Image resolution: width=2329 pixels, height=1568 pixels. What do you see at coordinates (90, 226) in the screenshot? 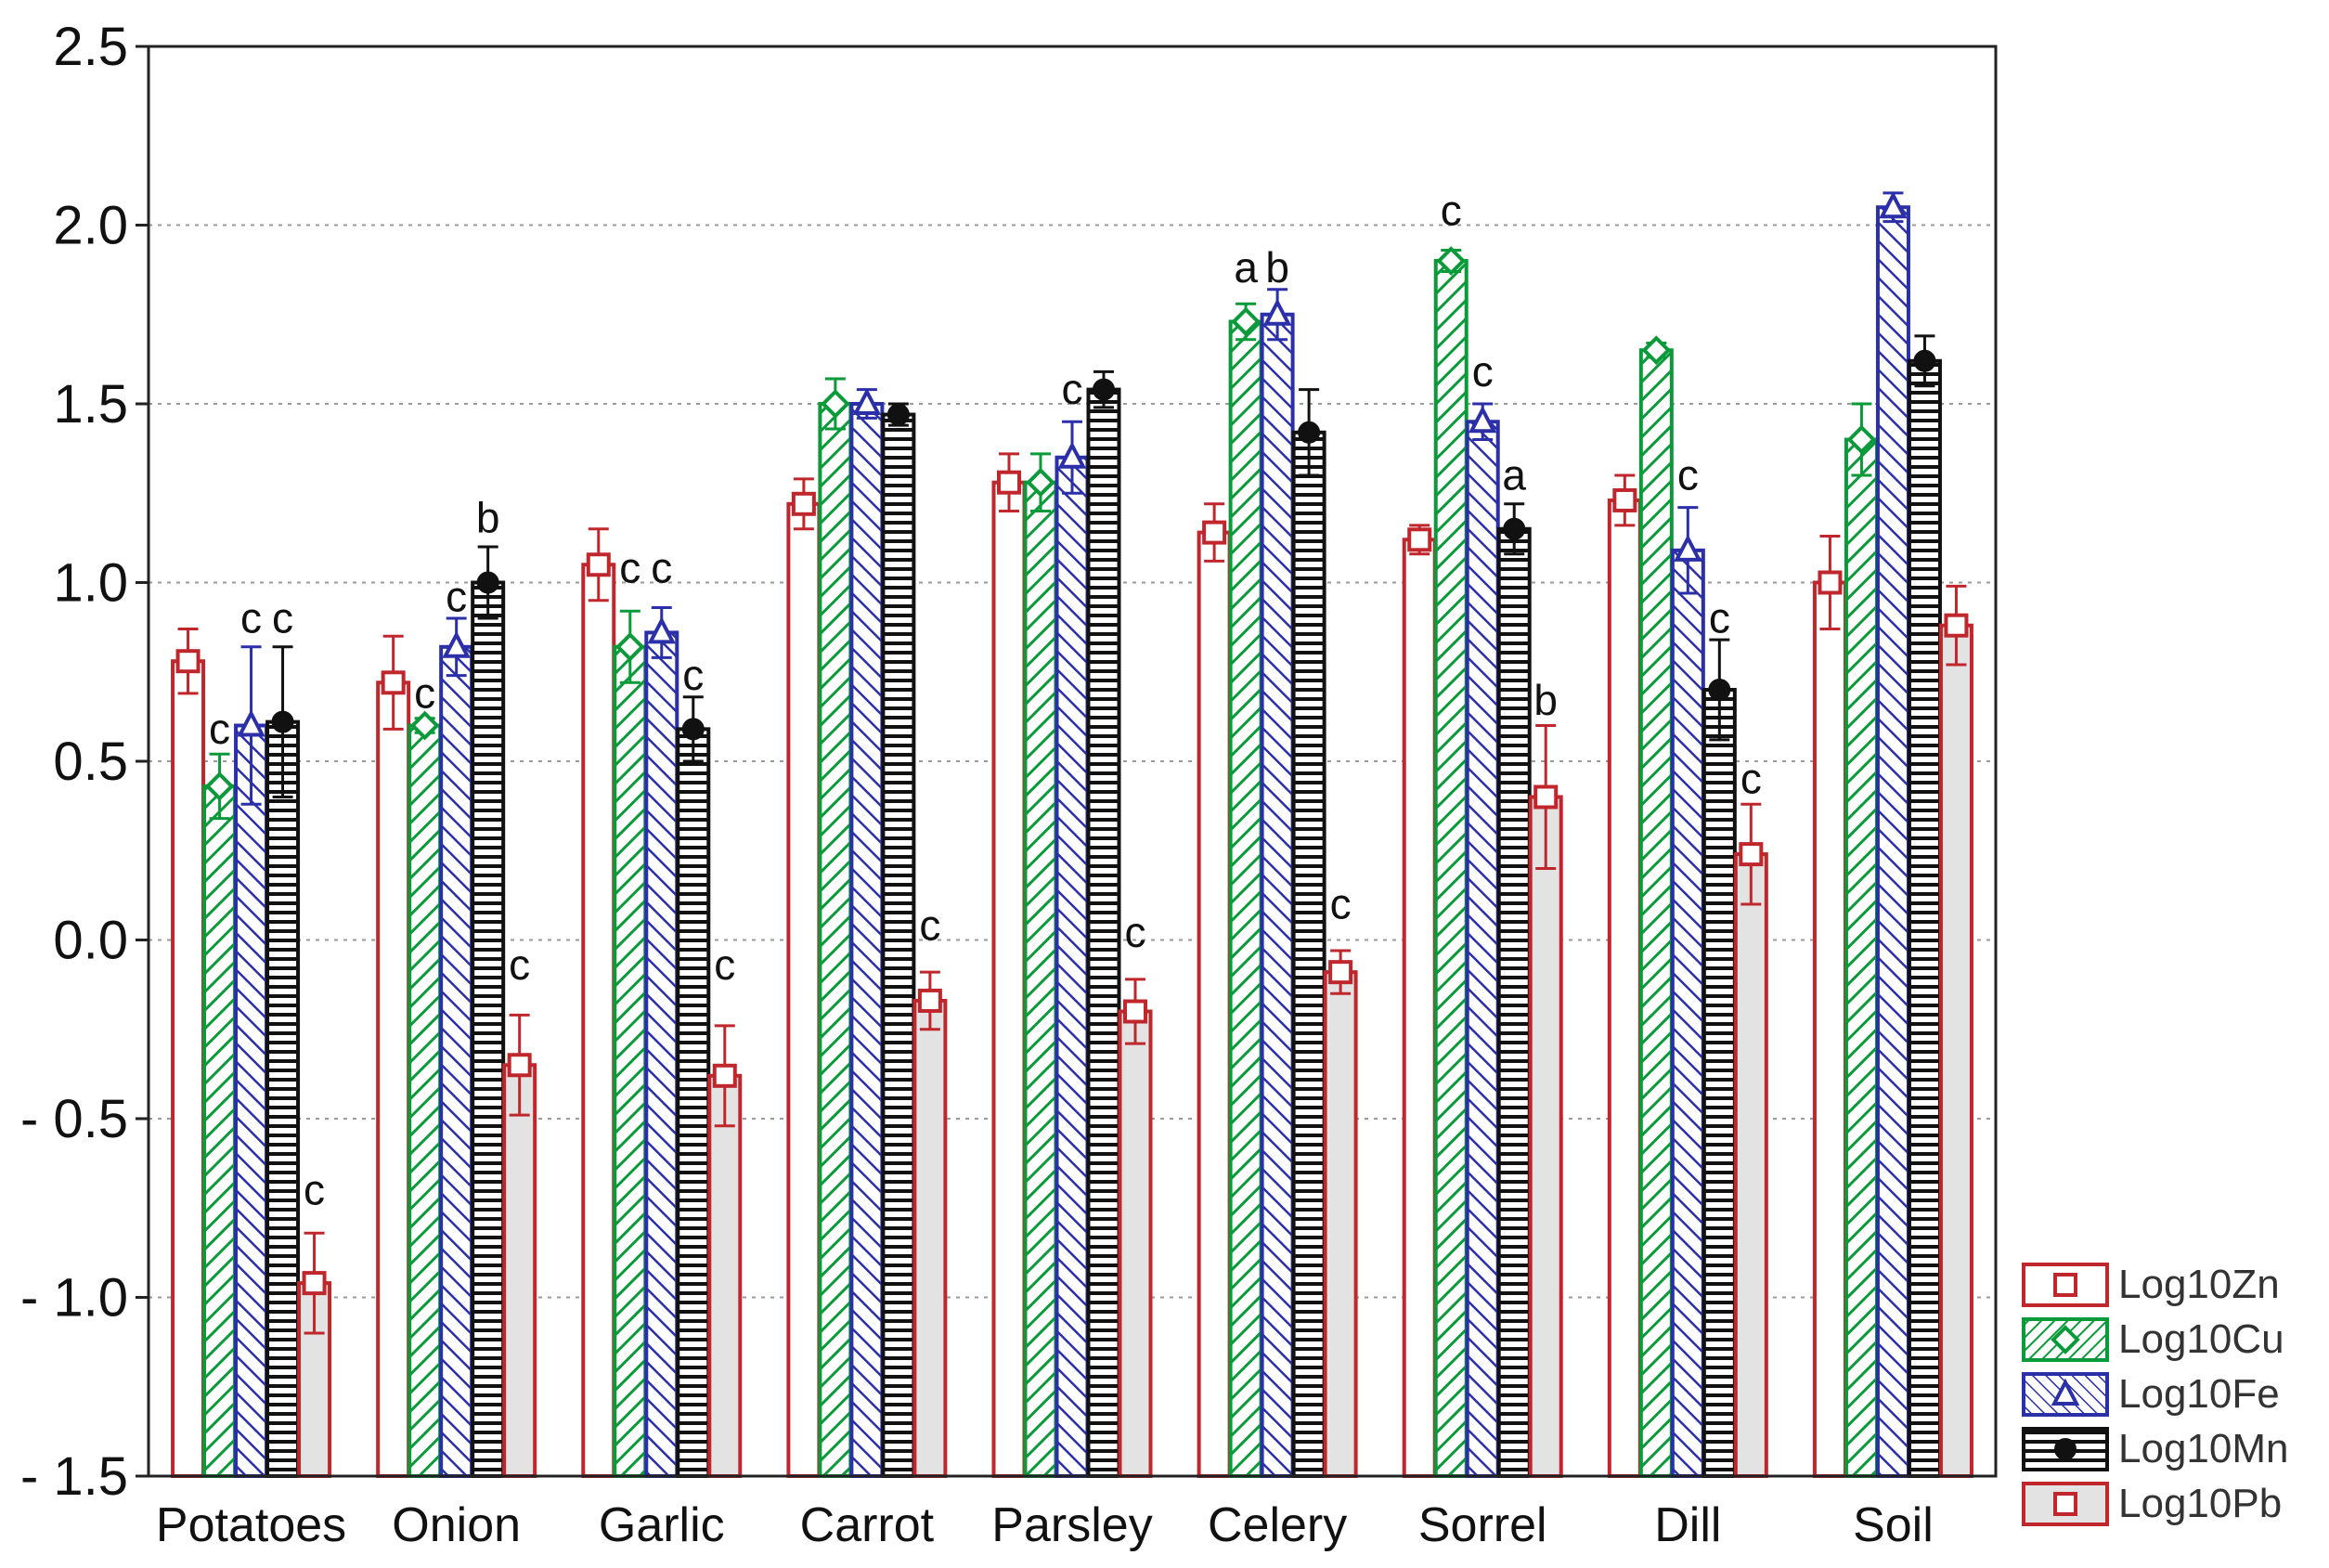
I see `y-tick-label: 2.0` at bounding box center [90, 226].